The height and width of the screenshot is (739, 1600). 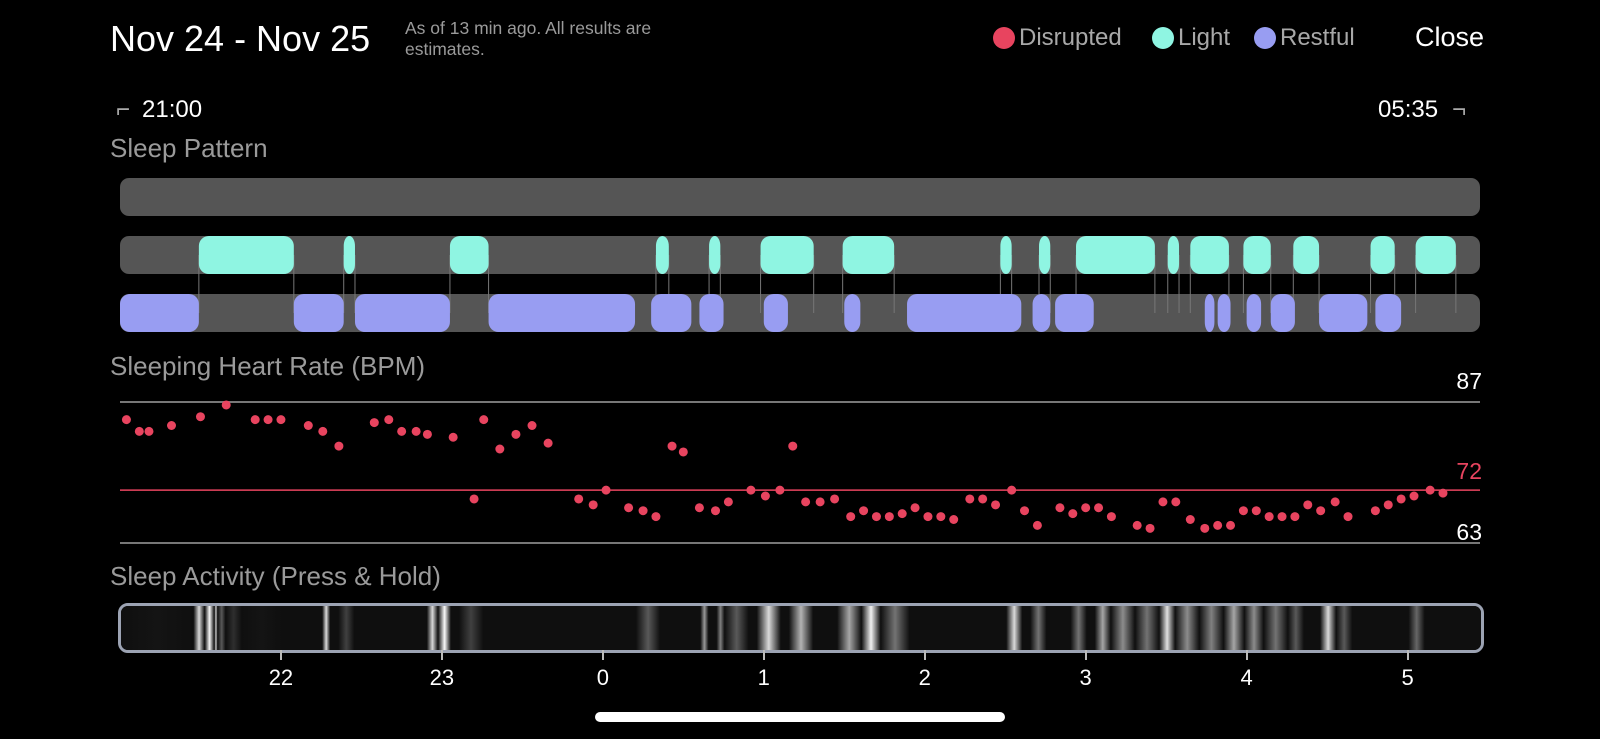 What do you see at coordinates (1004, 38) in the screenshot?
I see `disrupted-dot-icon` at bounding box center [1004, 38].